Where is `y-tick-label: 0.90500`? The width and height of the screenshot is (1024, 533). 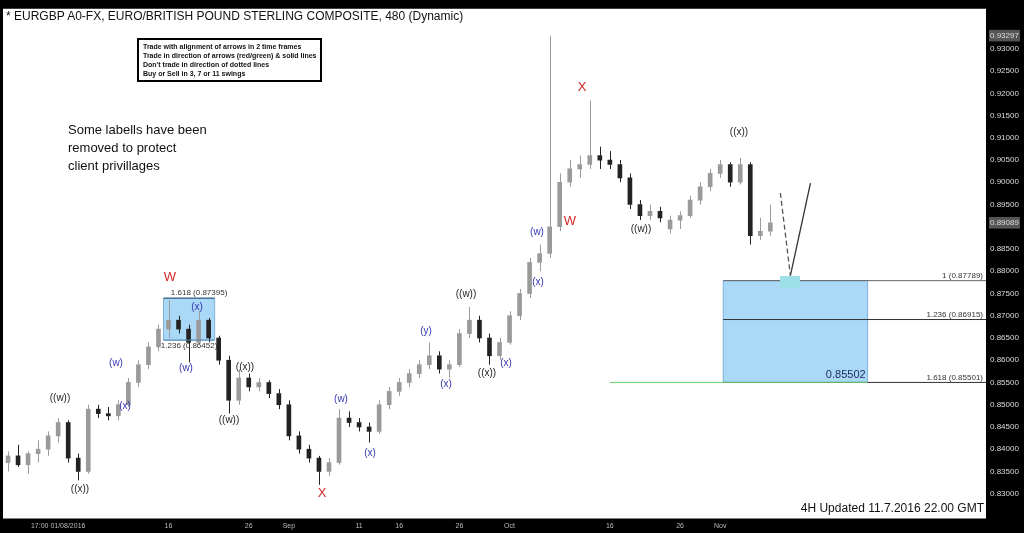 y-tick-label: 0.90500 is located at coordinates (1005, 160).